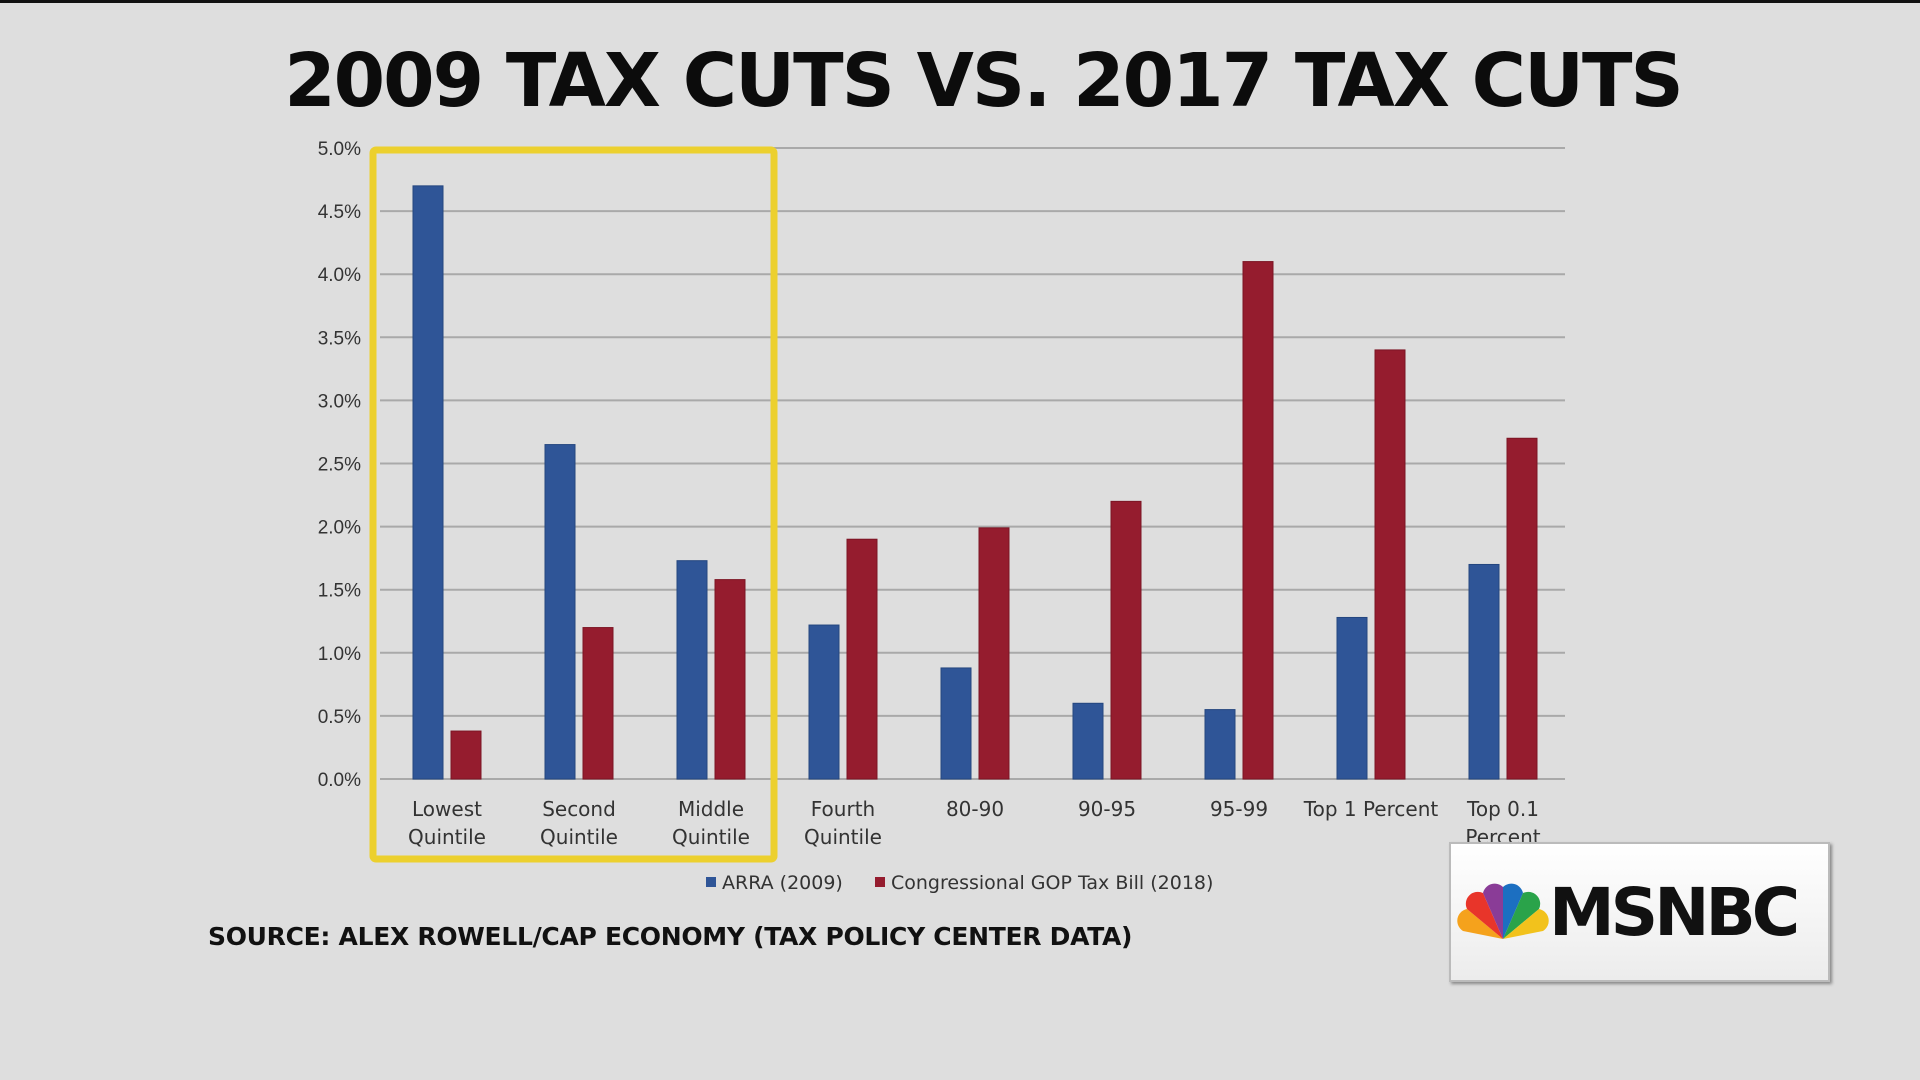  I want to click on y-tick-label: 2.5%, so click(339, 465).